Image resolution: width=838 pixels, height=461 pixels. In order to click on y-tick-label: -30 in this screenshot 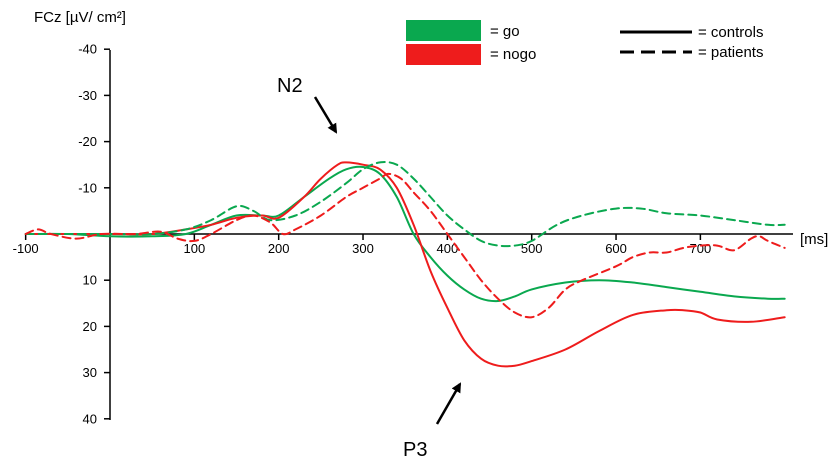, I will do `click(87, 95)`.